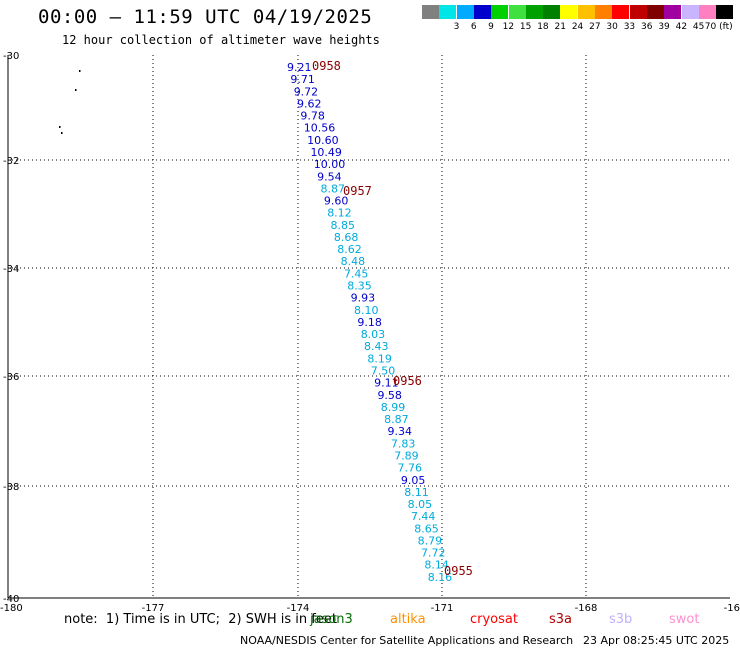  What do you see at coordinates (577, 27) in the screenshot?
I see `legend-label: 24` at bounding box center [577, 27].